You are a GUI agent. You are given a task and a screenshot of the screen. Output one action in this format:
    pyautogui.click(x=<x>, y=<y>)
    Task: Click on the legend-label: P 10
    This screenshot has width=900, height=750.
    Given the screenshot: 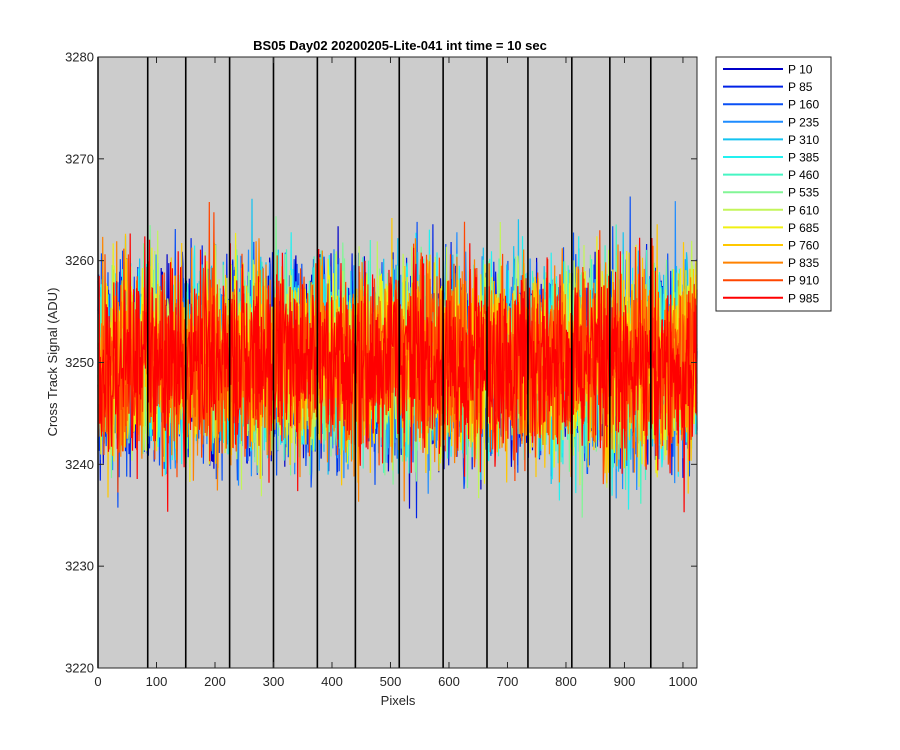 What is the action you would take?
    pyautogui.click(x=800, y=70)
    